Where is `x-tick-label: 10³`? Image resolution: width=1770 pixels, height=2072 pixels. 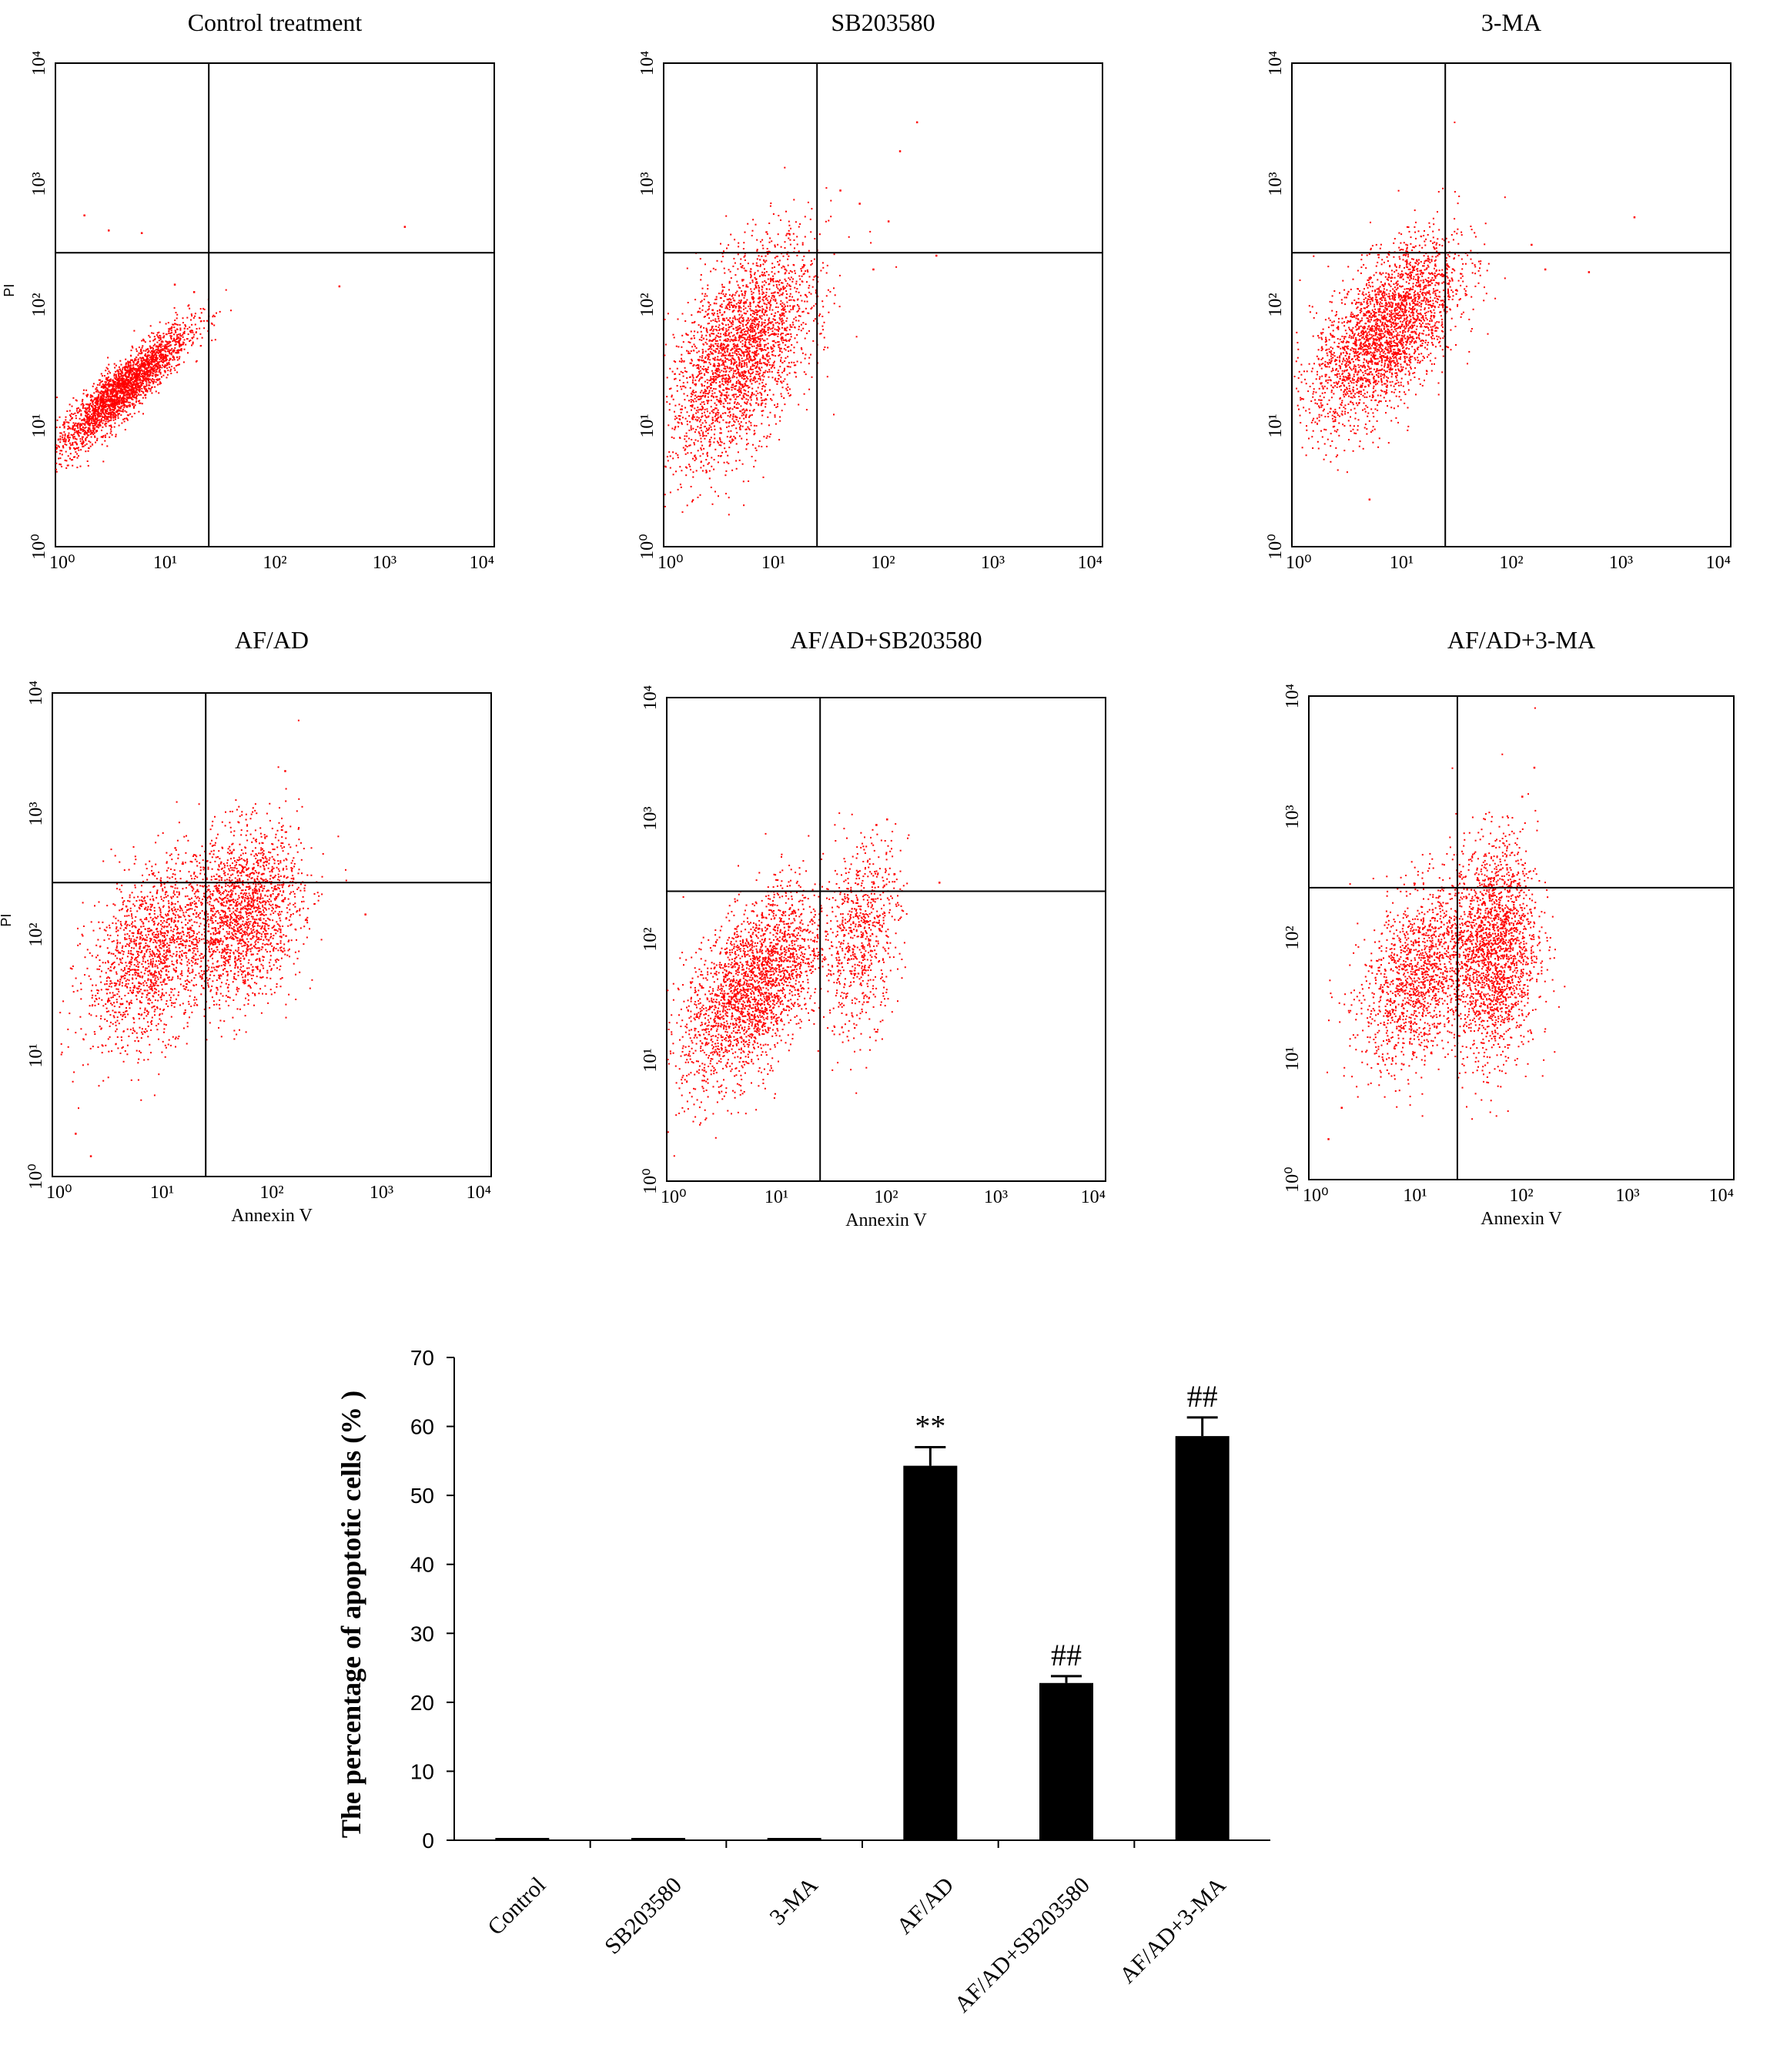
x-tick-label: 10³ is located at coordinates (384, 563).